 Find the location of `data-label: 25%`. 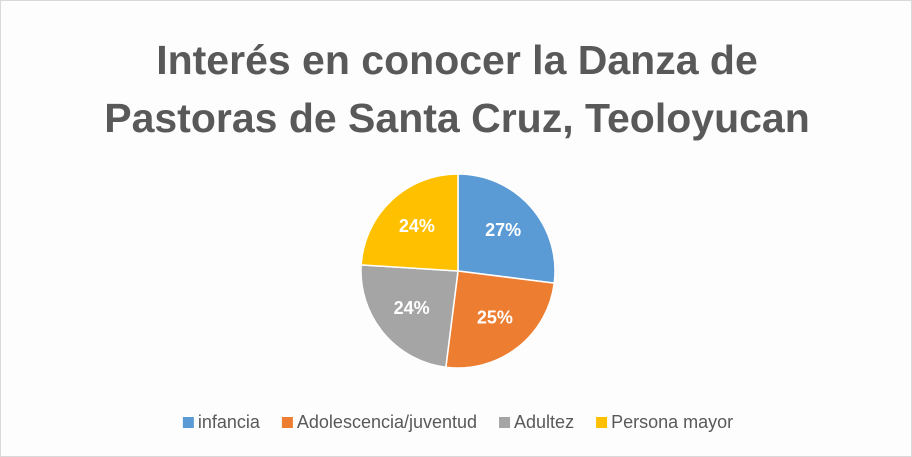

data-label: 25% is located at coordinates (495, 317).